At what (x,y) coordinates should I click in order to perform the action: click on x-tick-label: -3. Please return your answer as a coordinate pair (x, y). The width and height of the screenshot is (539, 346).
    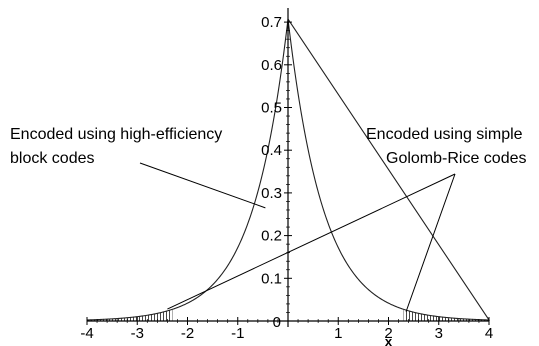
    Looking at the image, I should click on (137, 333).